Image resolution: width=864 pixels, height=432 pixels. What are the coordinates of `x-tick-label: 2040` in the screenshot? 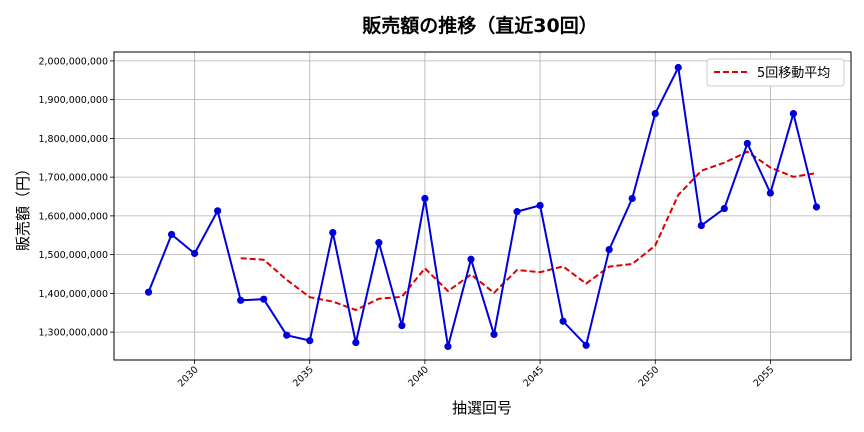 It's located at (418, 376).